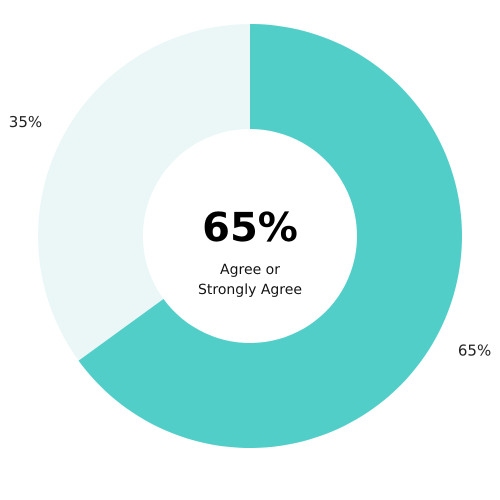  What do you see at coordinates (250, 228) in the screenshot?
I see `text: 65%` at bounding box center [250, 228].